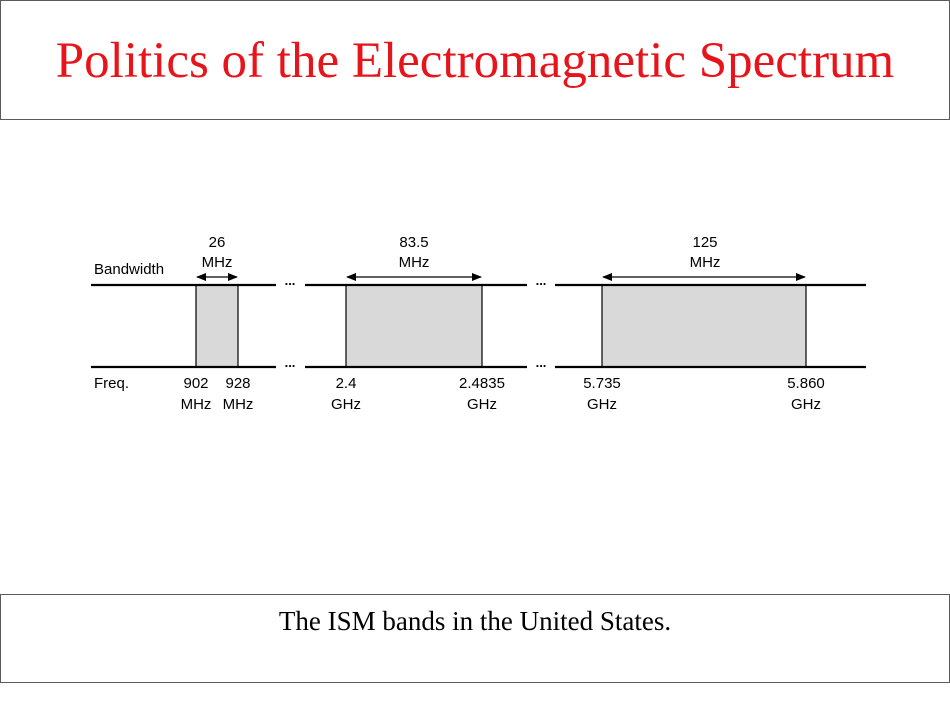 This screenshot has height=713, width=950. What do you see at coordinates (413, 242) in the screenshot?
I see `band-2-width-value: 83.5` at bounding box center [413, 242].